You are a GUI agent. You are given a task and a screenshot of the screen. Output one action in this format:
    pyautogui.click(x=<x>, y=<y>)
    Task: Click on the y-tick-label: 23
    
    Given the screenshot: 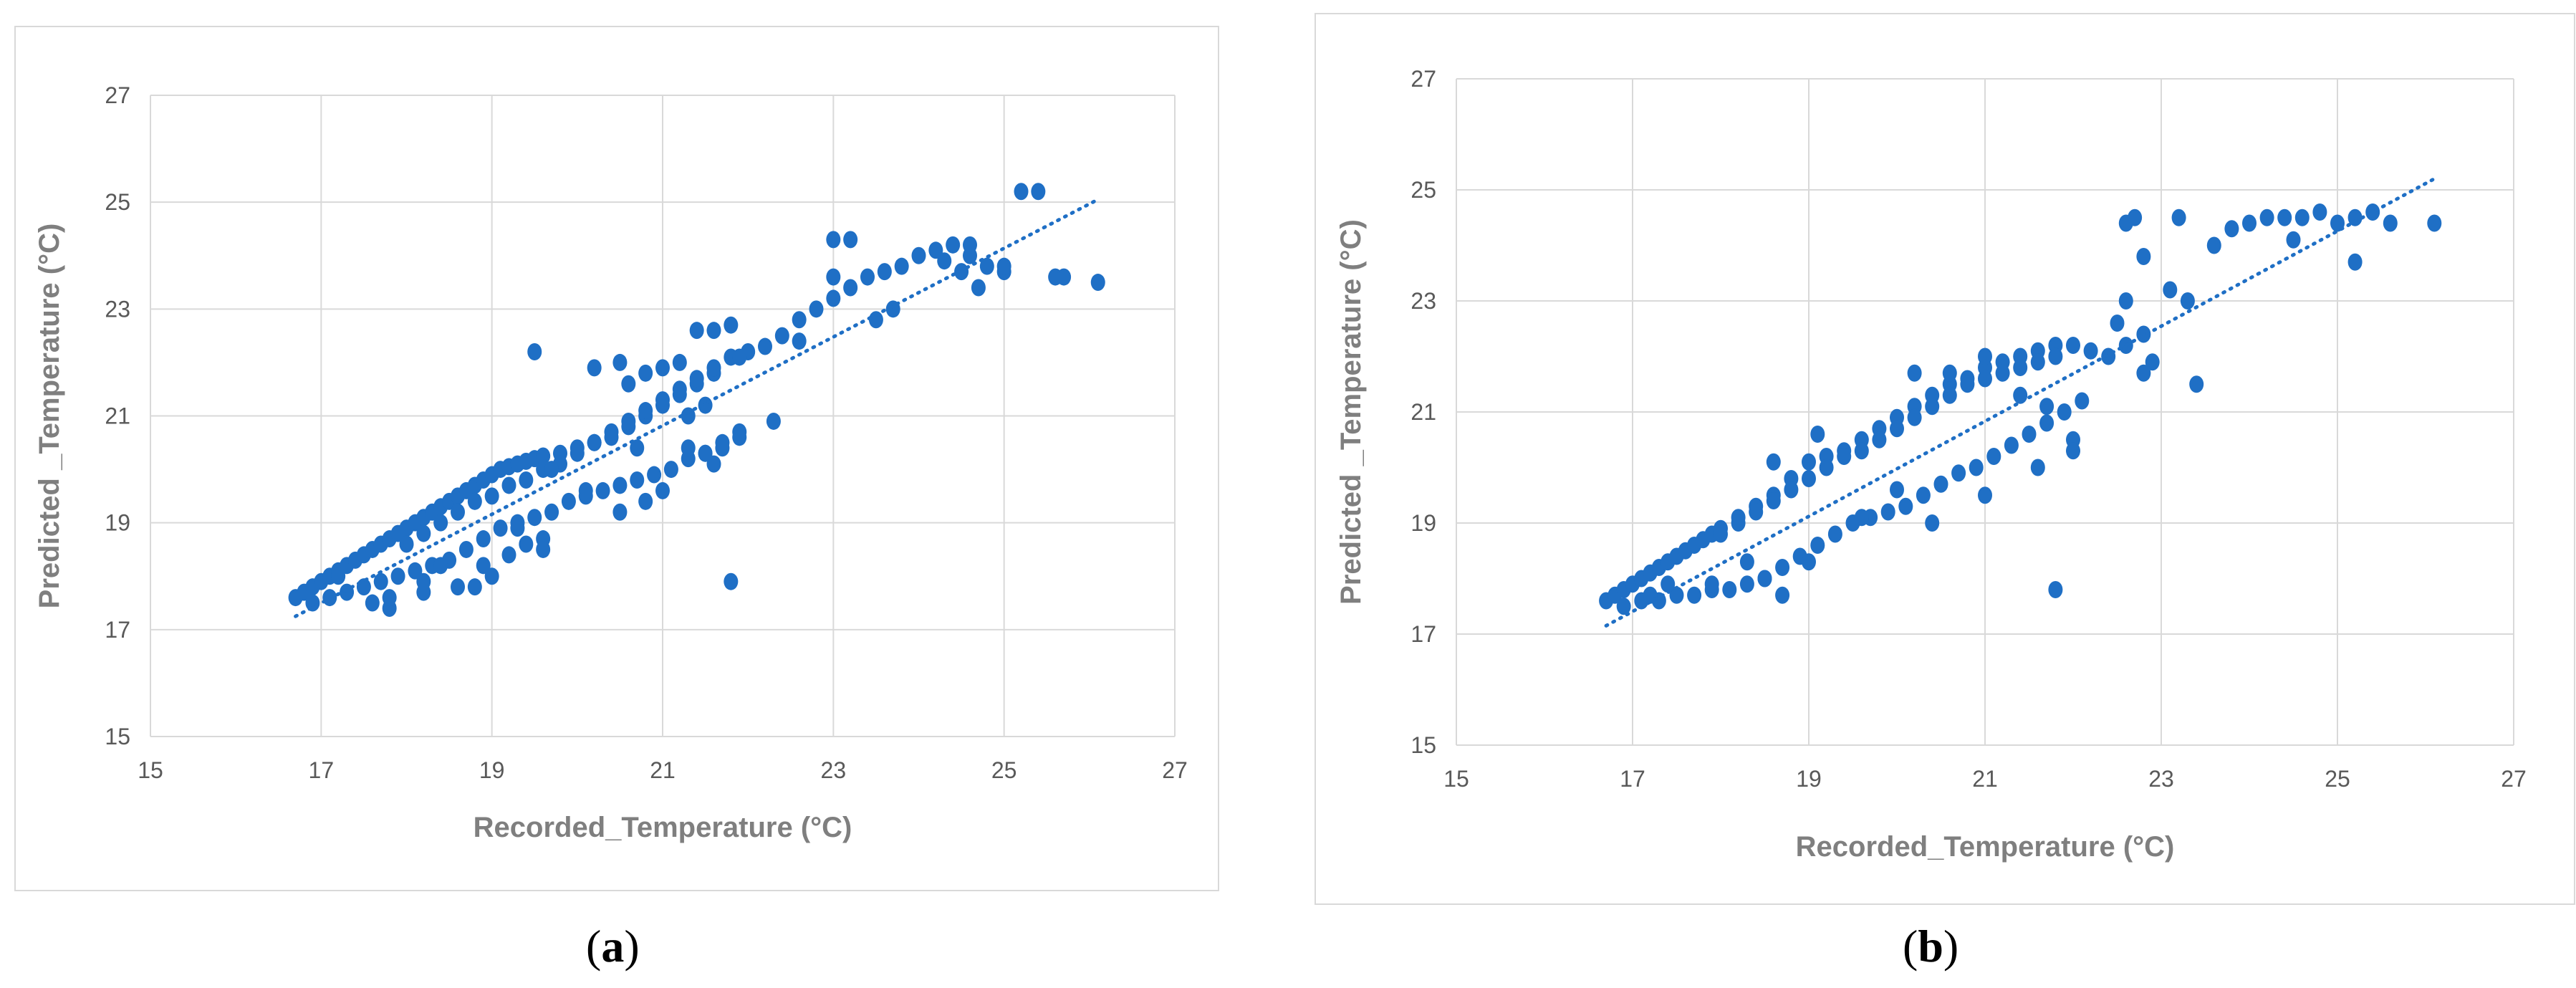 What is the action you would take?
    pyautogui.click(x=117, y=309)
    